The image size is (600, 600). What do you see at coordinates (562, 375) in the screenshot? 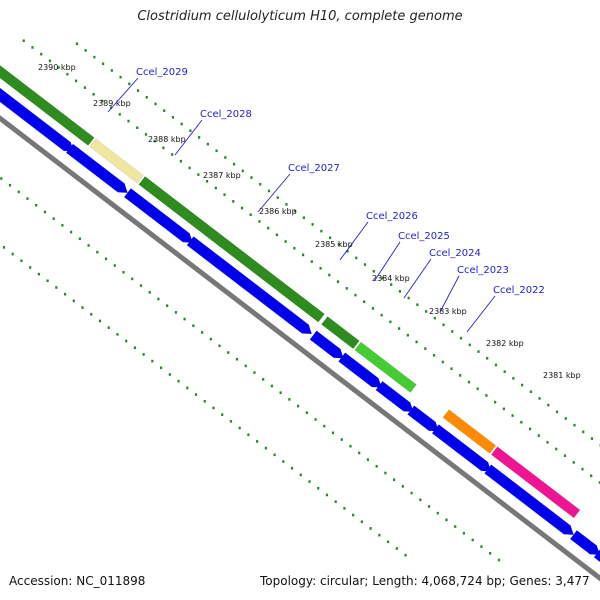
I see `tick-label: 2381 kbp` at bounding box center [562, 375].